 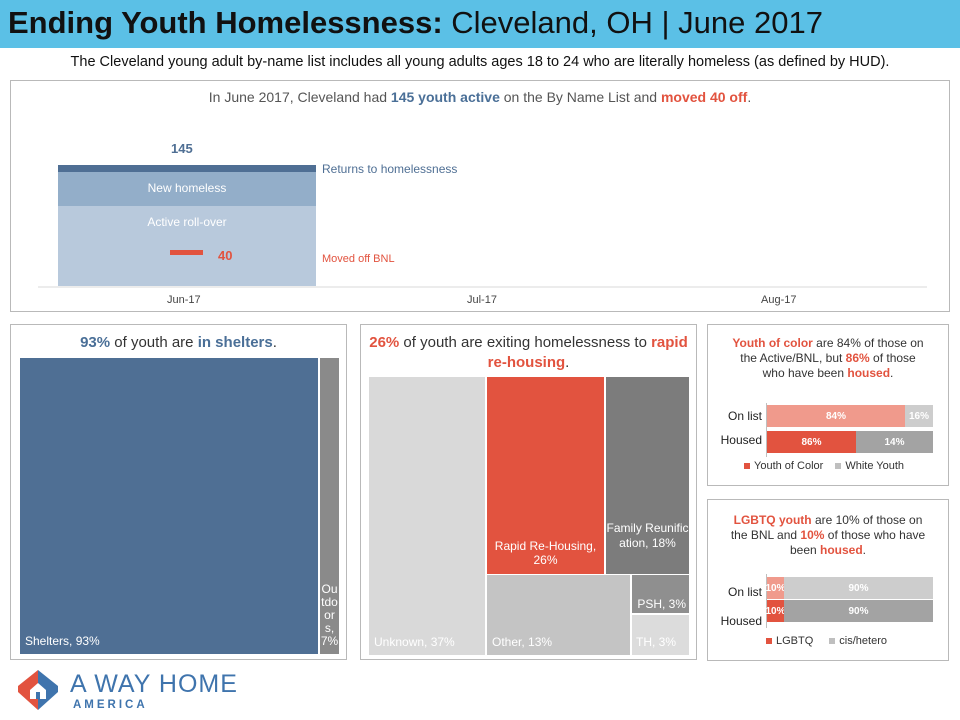 I want to click on lgbtq-title-b: are 10% of those on the BNL and, so click(x=826, y=527).